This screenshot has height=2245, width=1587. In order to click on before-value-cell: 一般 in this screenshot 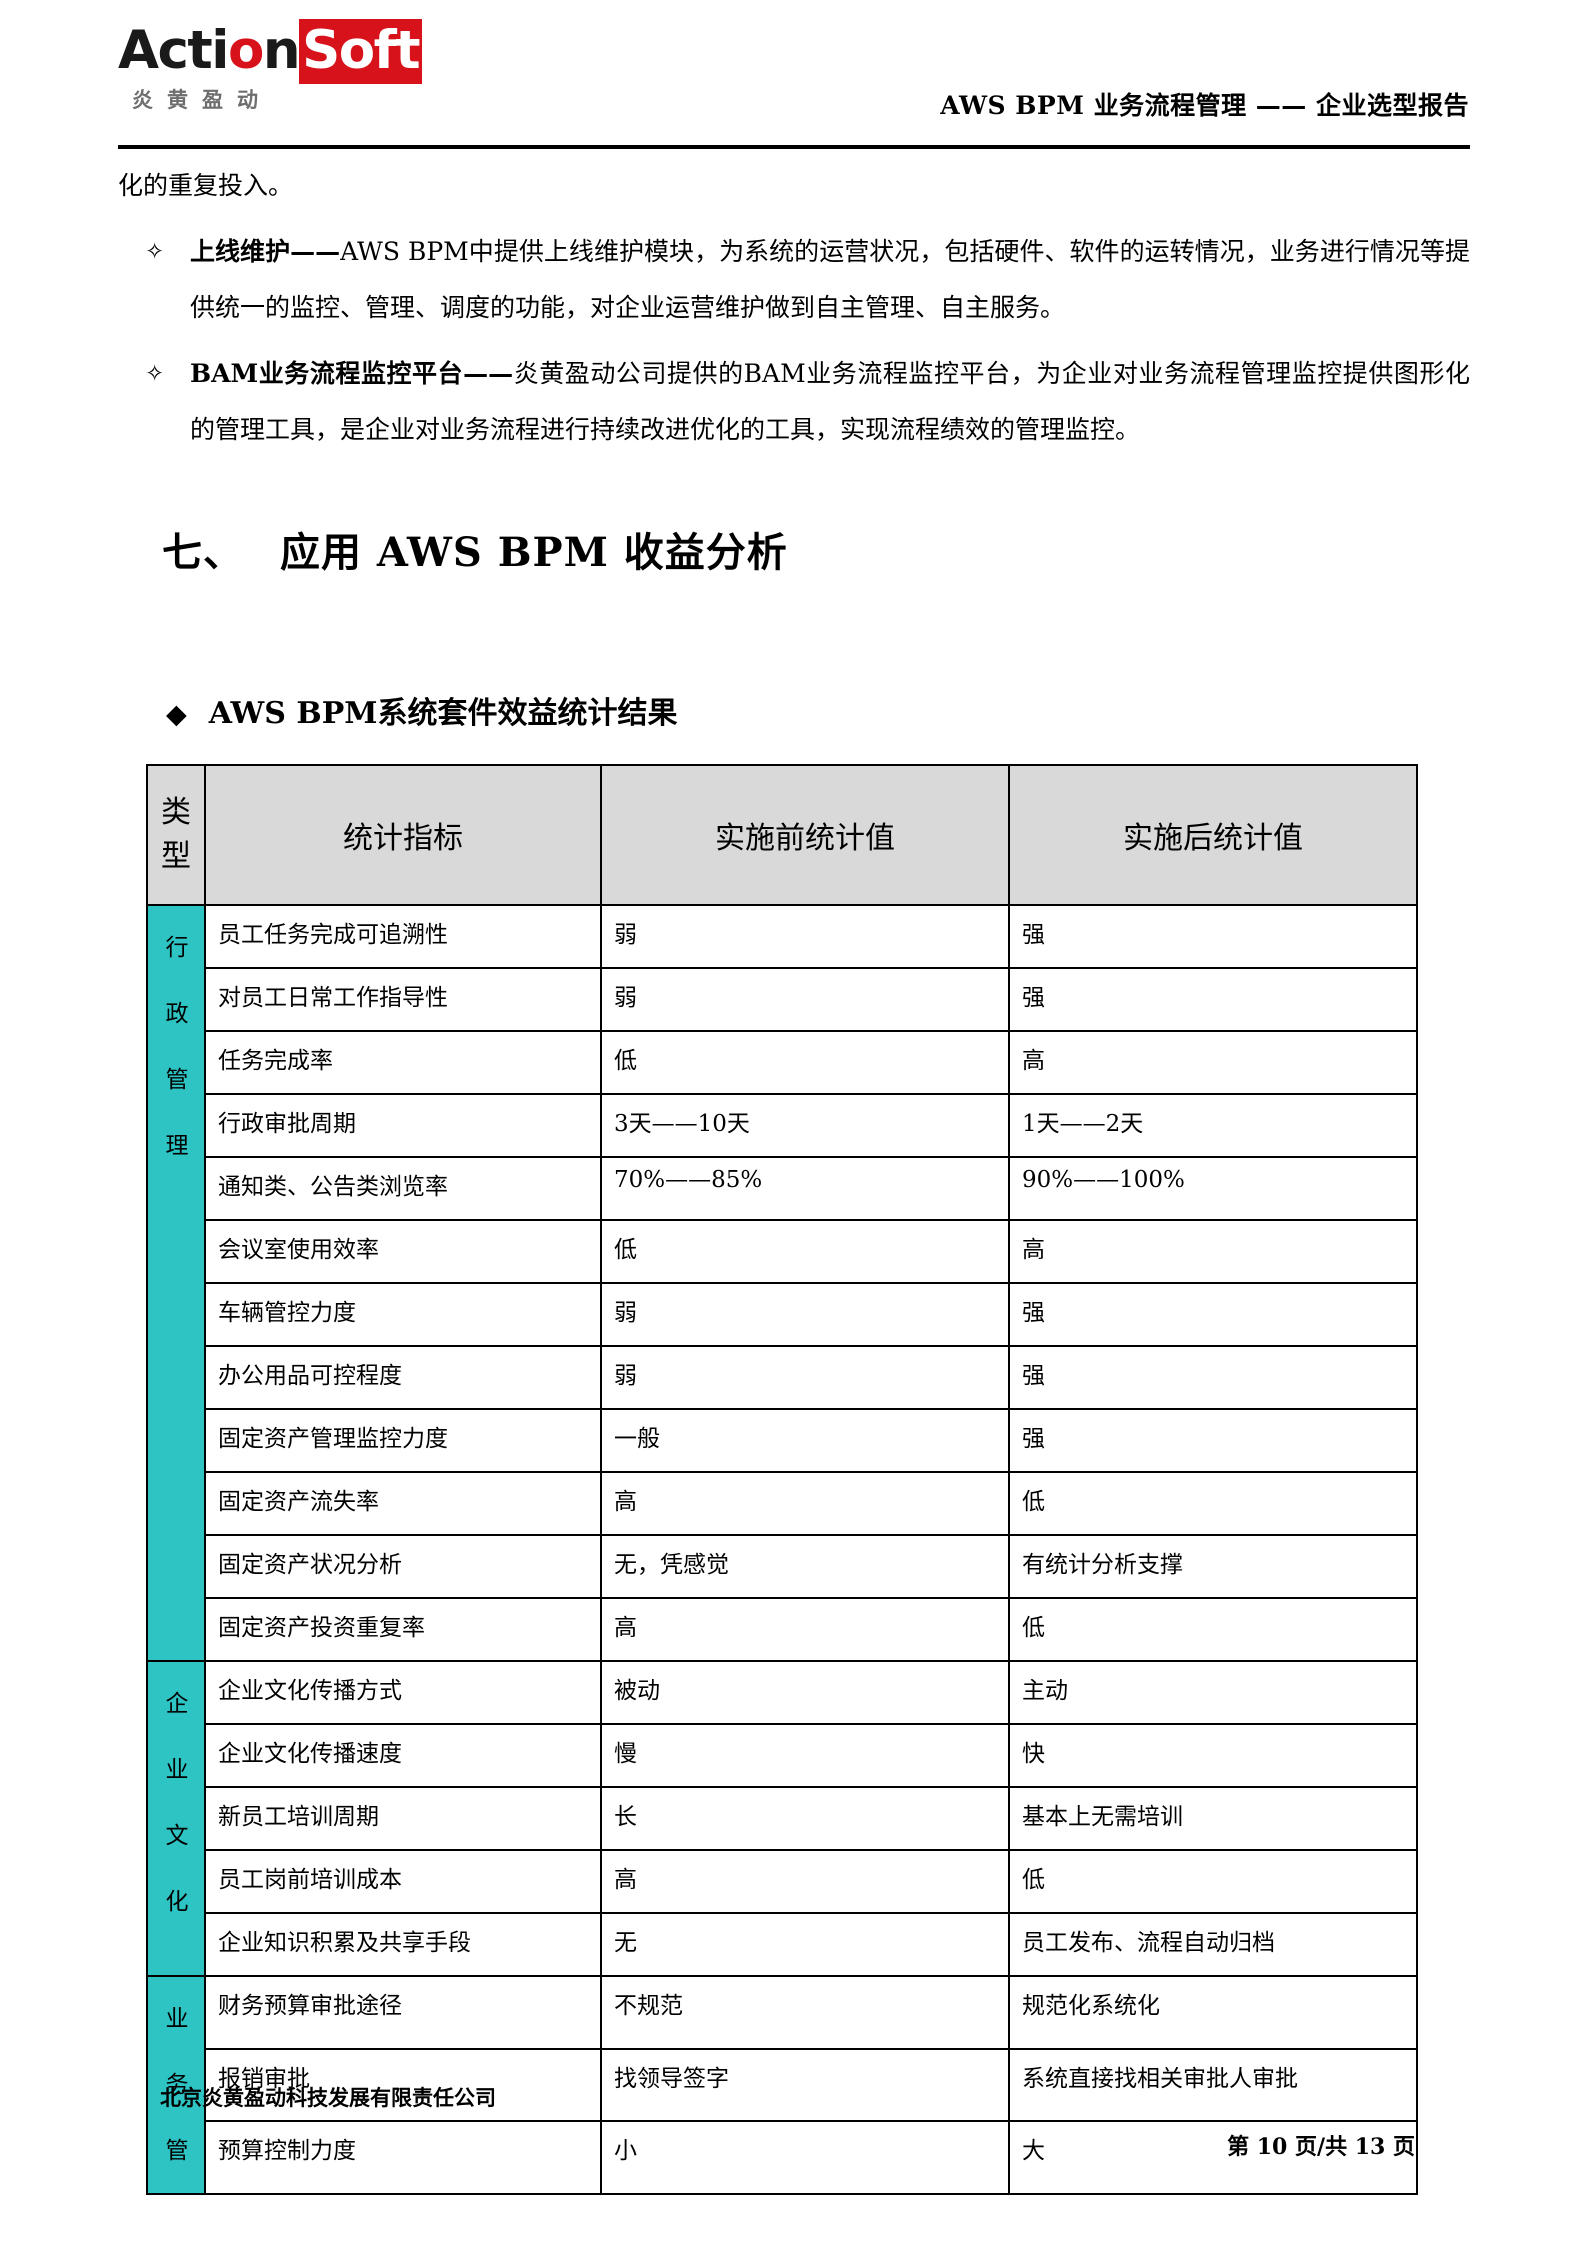, I will do `click(805, 1440)`.